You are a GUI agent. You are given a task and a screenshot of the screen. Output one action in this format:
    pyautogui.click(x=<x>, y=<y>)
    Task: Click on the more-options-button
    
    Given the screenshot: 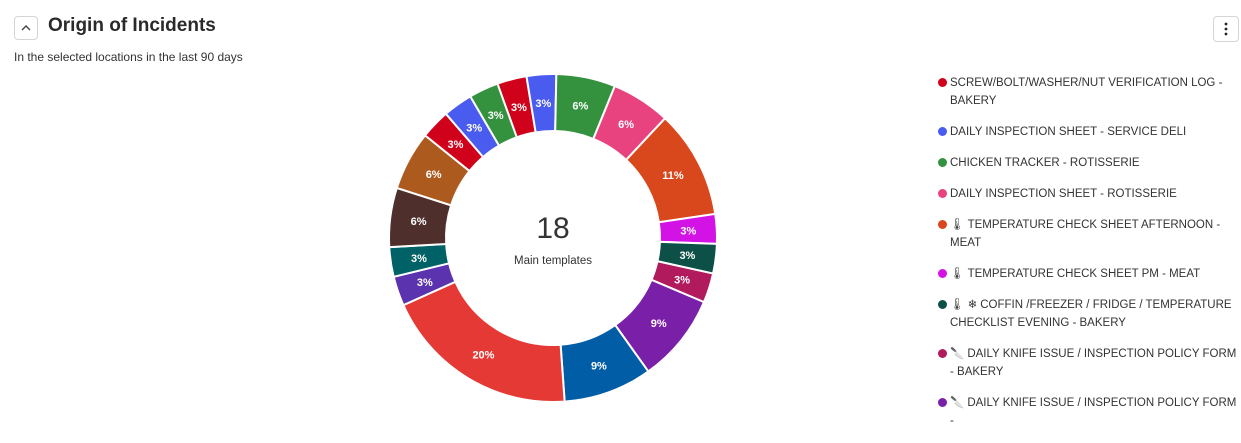 What is the action you would take?
    pyautogui.click(x=1226, y=29)
    